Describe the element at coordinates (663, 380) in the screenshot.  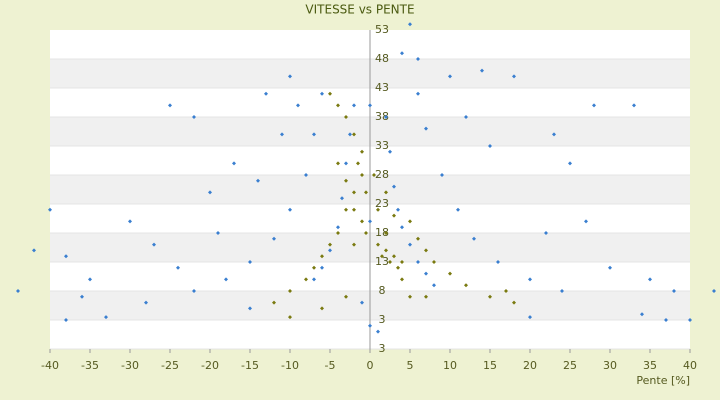
I see `x-axis-label: Pente [%]` at that location.